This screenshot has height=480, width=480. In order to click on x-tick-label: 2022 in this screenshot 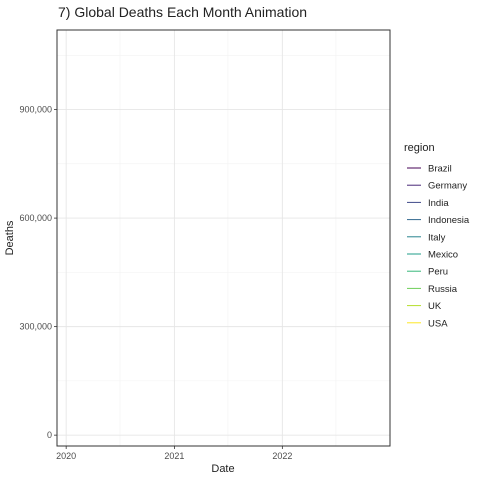, I will do `click(282, 456)`.